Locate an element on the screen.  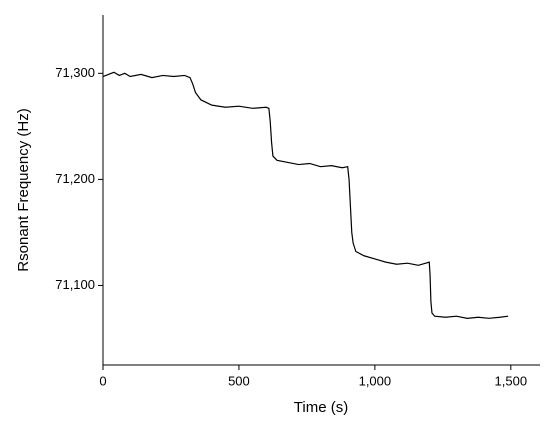
x-tick-label: 500 is located at coordinates (239, 380).